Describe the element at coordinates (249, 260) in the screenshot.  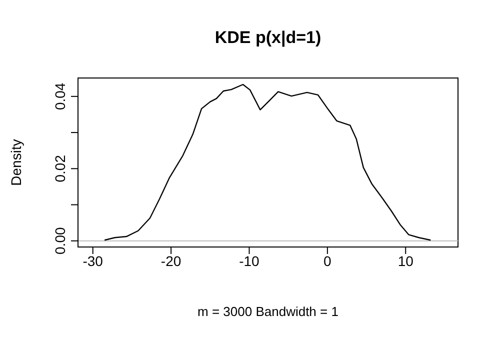
I see `x-tick-label: -10` at that location.